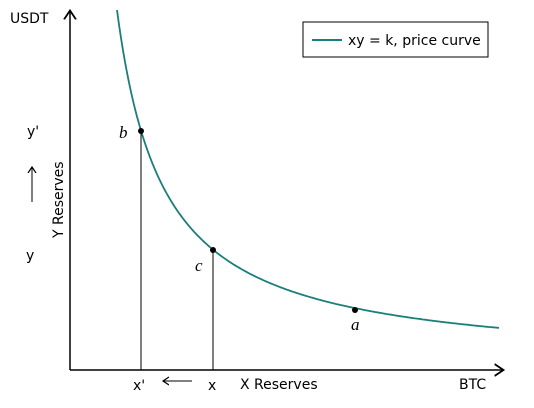 The width and height of the screenshot is (534, 408). Describe the element at coordinates (199, 265) in the screenshot. I see `point-label: c` at that location.